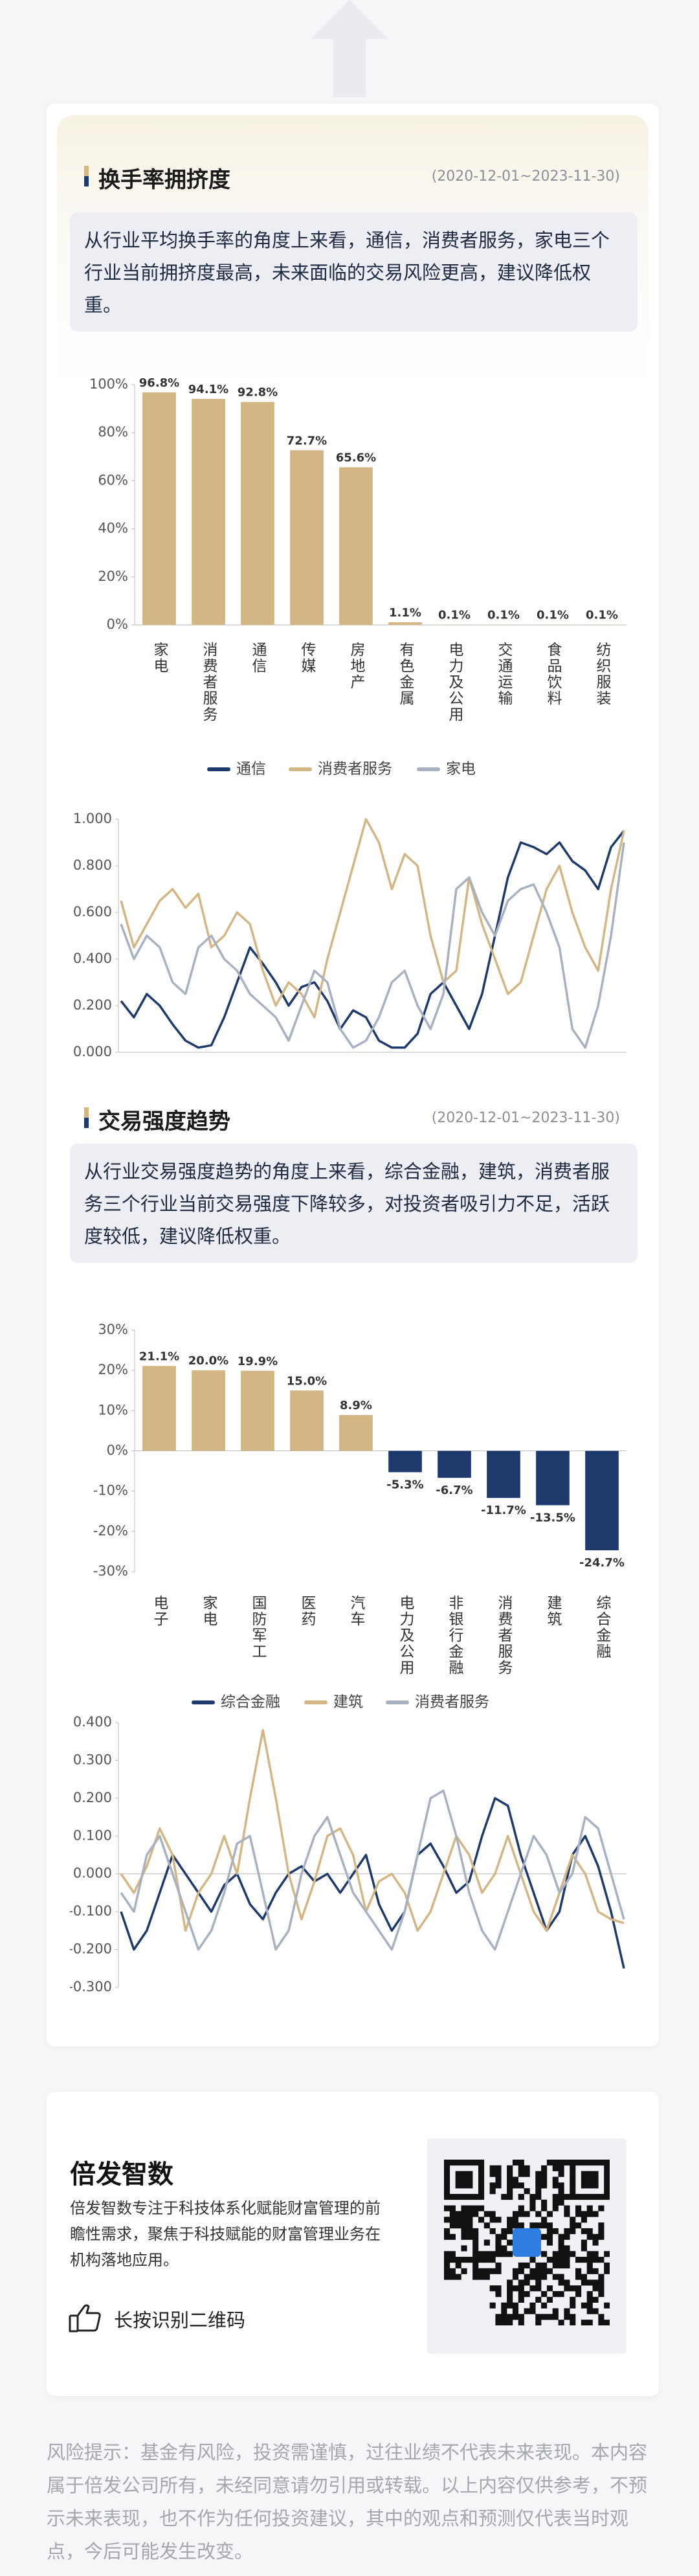  I want to click on y-tick-label: 60%, so click(113, 480).